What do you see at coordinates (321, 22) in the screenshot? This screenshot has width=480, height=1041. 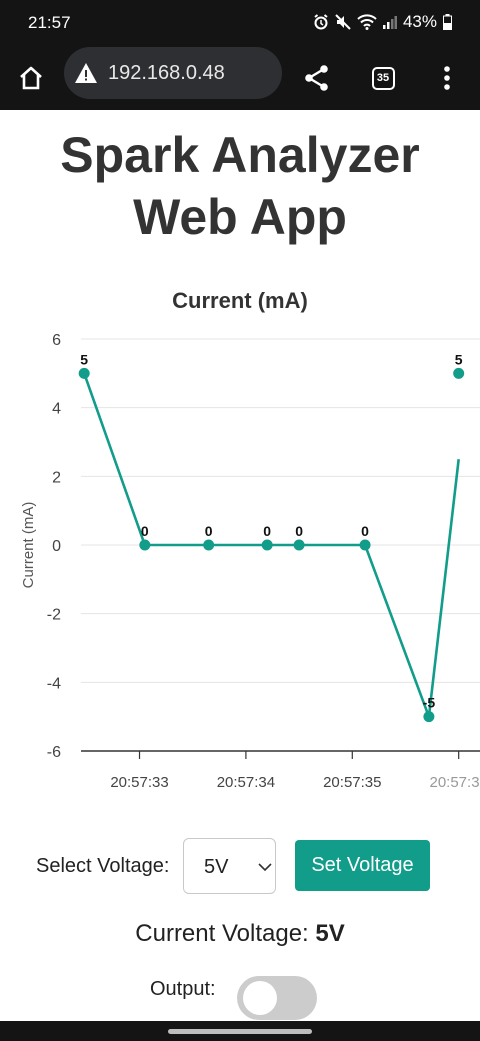 I see `alarm-icon` at bounding box center [321, 22].